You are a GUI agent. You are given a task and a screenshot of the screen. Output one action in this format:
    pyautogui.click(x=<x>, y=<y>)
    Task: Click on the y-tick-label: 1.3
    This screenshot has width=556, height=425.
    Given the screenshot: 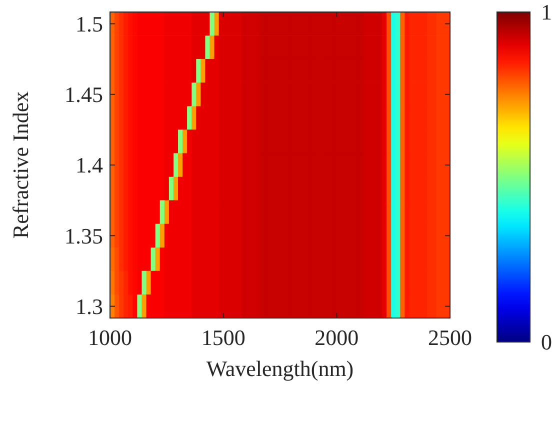 What is the action you would take?
    pyautogui.click(x=89, y=306)
    